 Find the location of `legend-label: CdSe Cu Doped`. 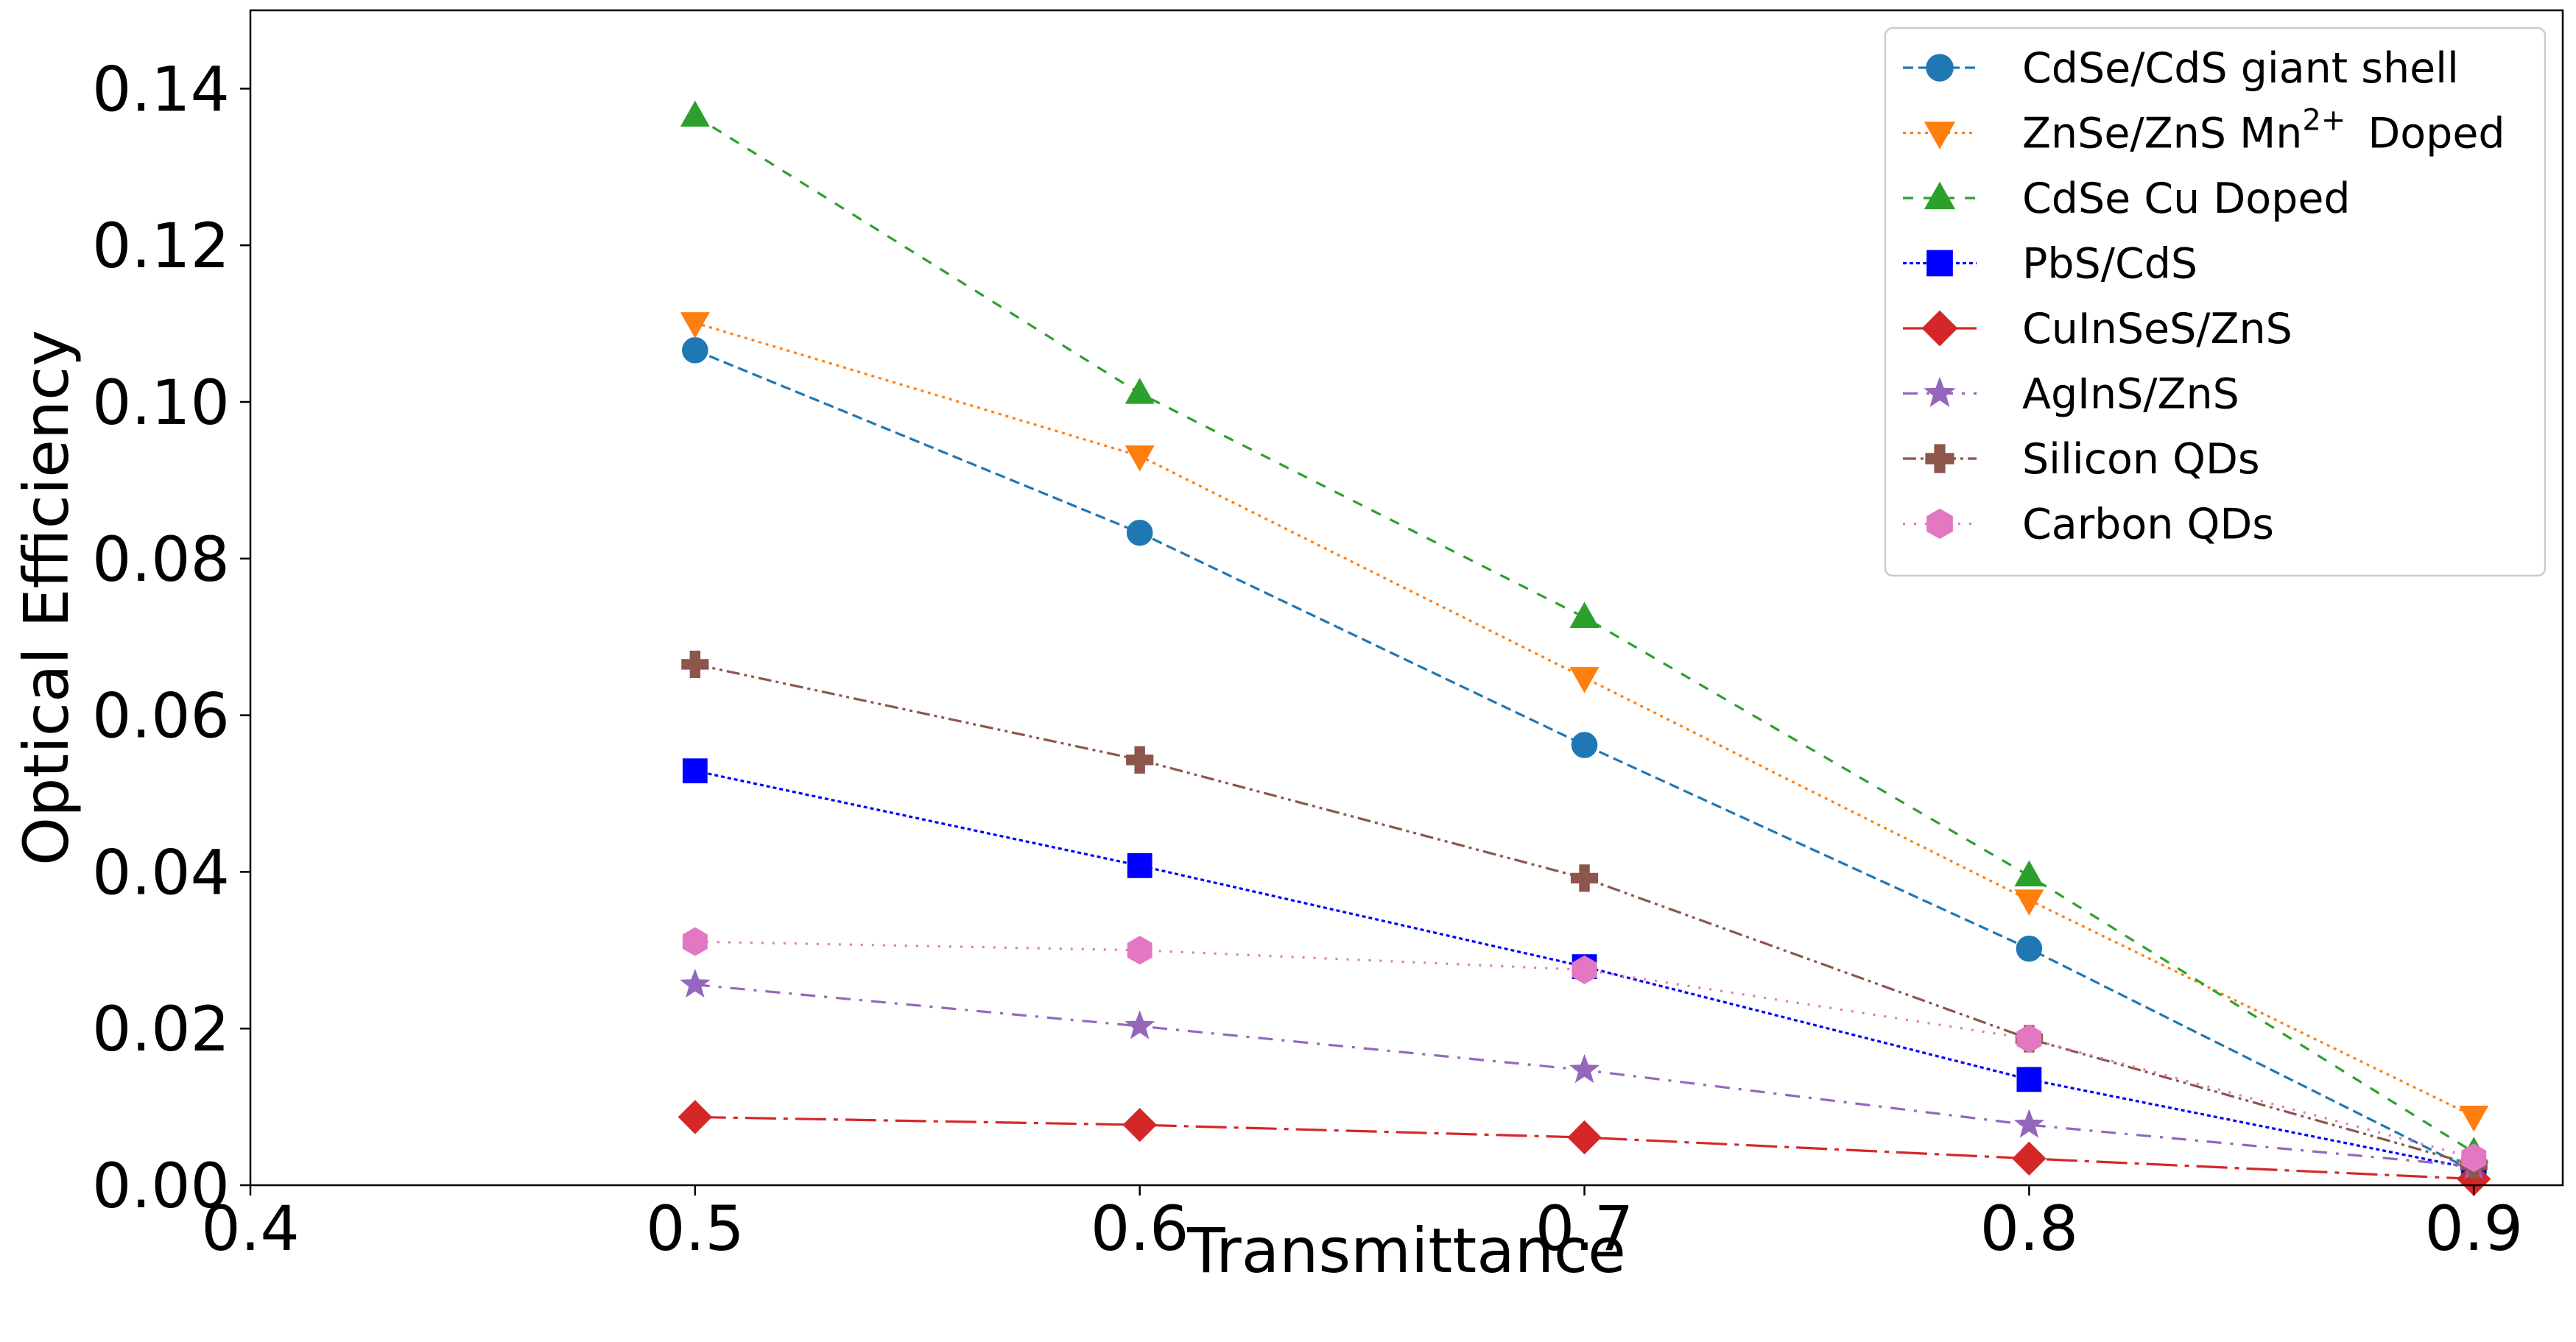

legend-label: CdSe Cu Doped is located at coordinates (2186, 198).